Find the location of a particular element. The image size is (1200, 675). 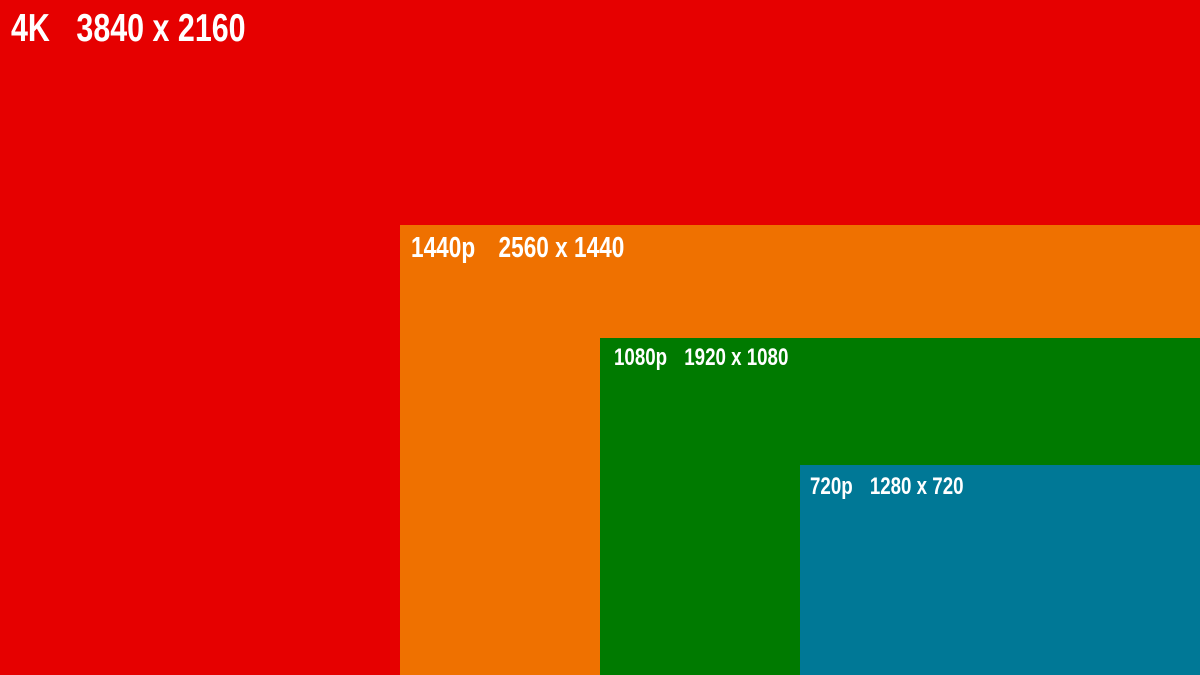

resolution-name: 720p is located at coordinates (831, 486).